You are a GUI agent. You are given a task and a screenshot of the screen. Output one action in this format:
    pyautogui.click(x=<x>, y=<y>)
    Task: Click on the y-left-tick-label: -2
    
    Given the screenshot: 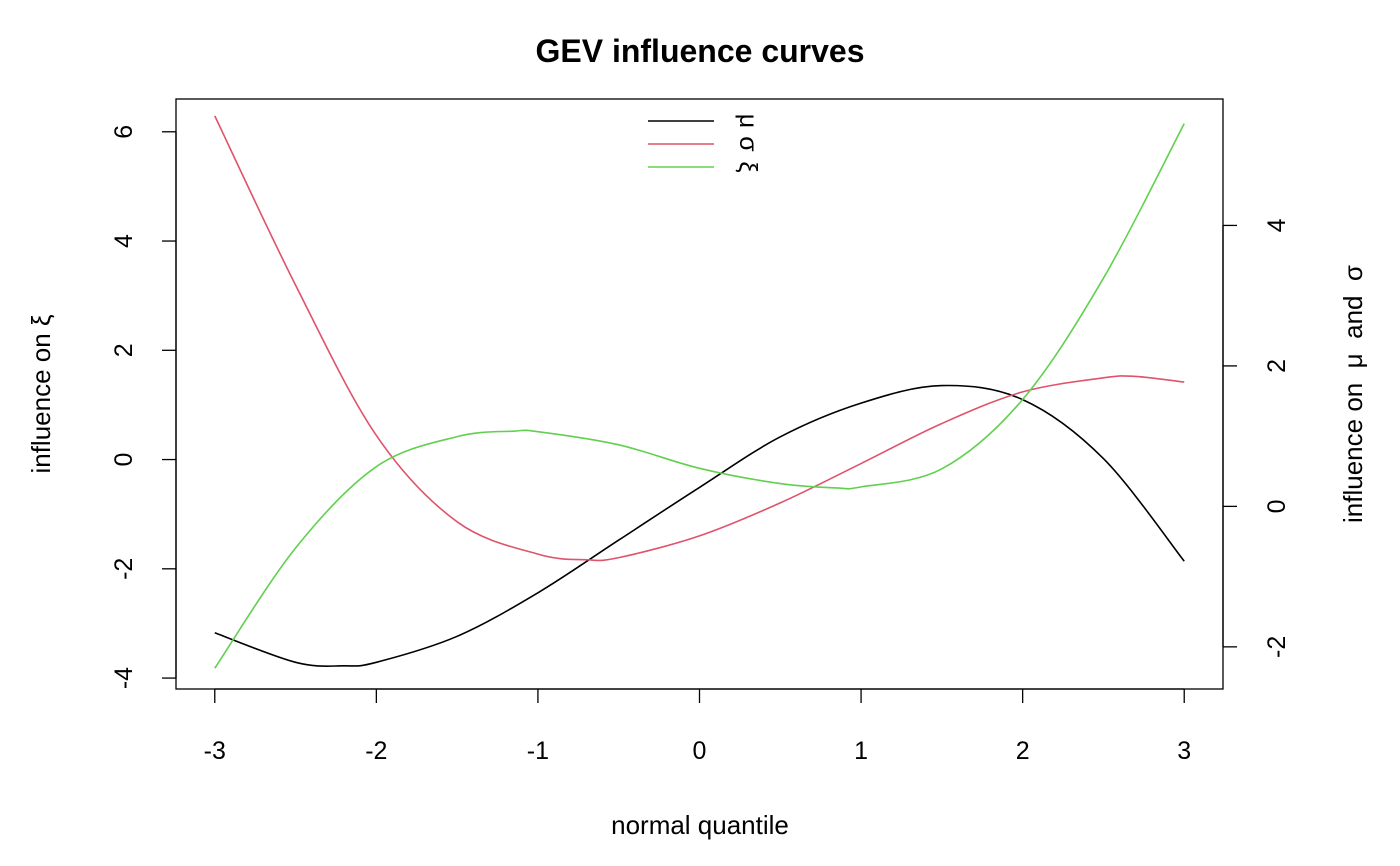 What is the action you would take?
    pyautogui.click(x=124, y=569)
    